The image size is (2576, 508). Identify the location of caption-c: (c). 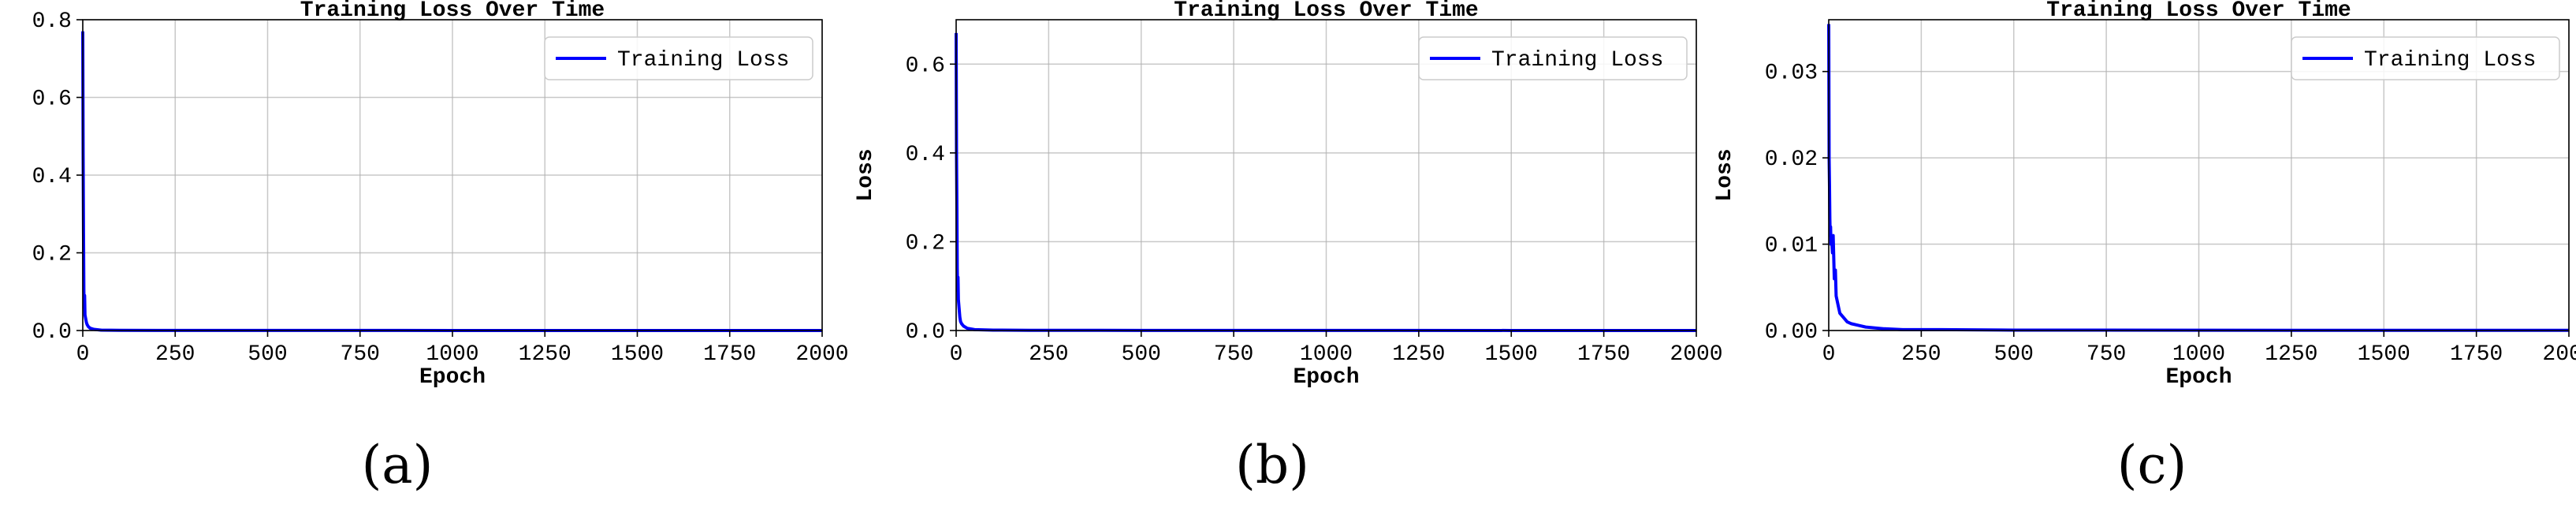
(2152, 465).